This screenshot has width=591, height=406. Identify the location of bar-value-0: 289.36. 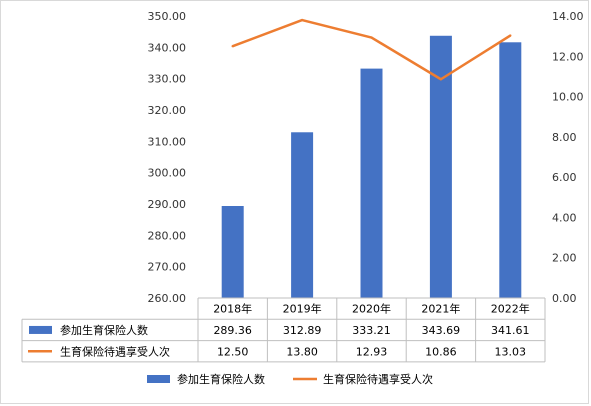
(232, 330).